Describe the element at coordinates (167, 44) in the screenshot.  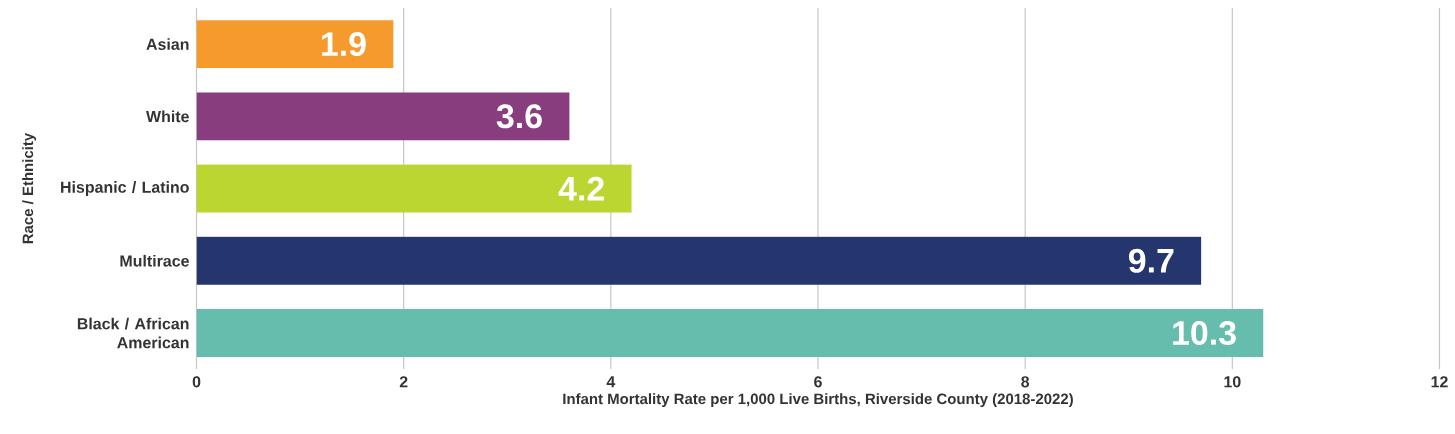
I see `y-tick-label: Asian` at that location.